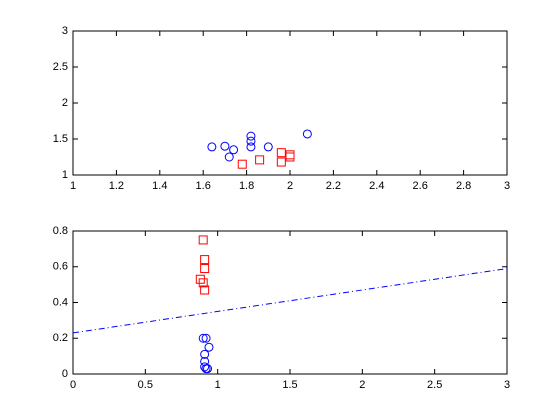 The width and height of the screenshot is (560, 420). I want to click on y-tick-label: 0.8, so click(60, 231).